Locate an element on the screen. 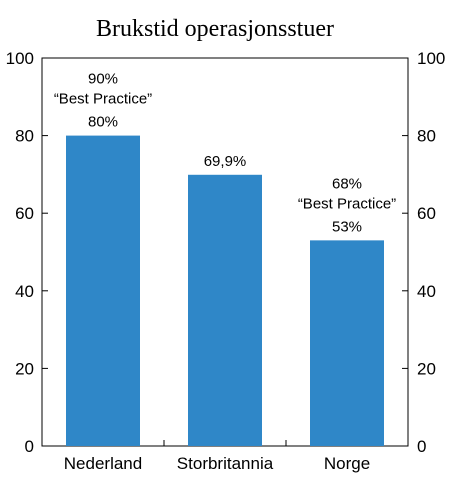 The height and width of the screenshot is (486, 450). y-tick-label-right: 20 is located at coordinates (426, 368).